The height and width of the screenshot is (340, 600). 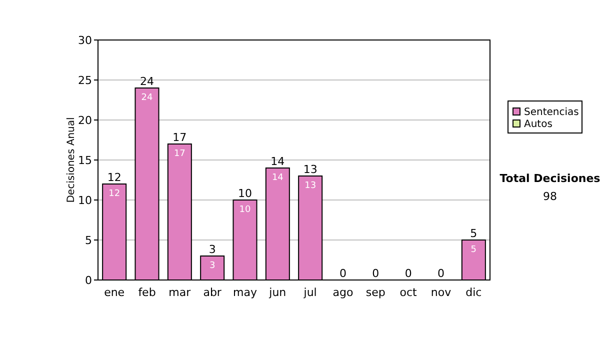 What do you see at coordinates (88, 280) in the screenshot?
I see `y-tick-label: 0` at bounding box center [88, 280].